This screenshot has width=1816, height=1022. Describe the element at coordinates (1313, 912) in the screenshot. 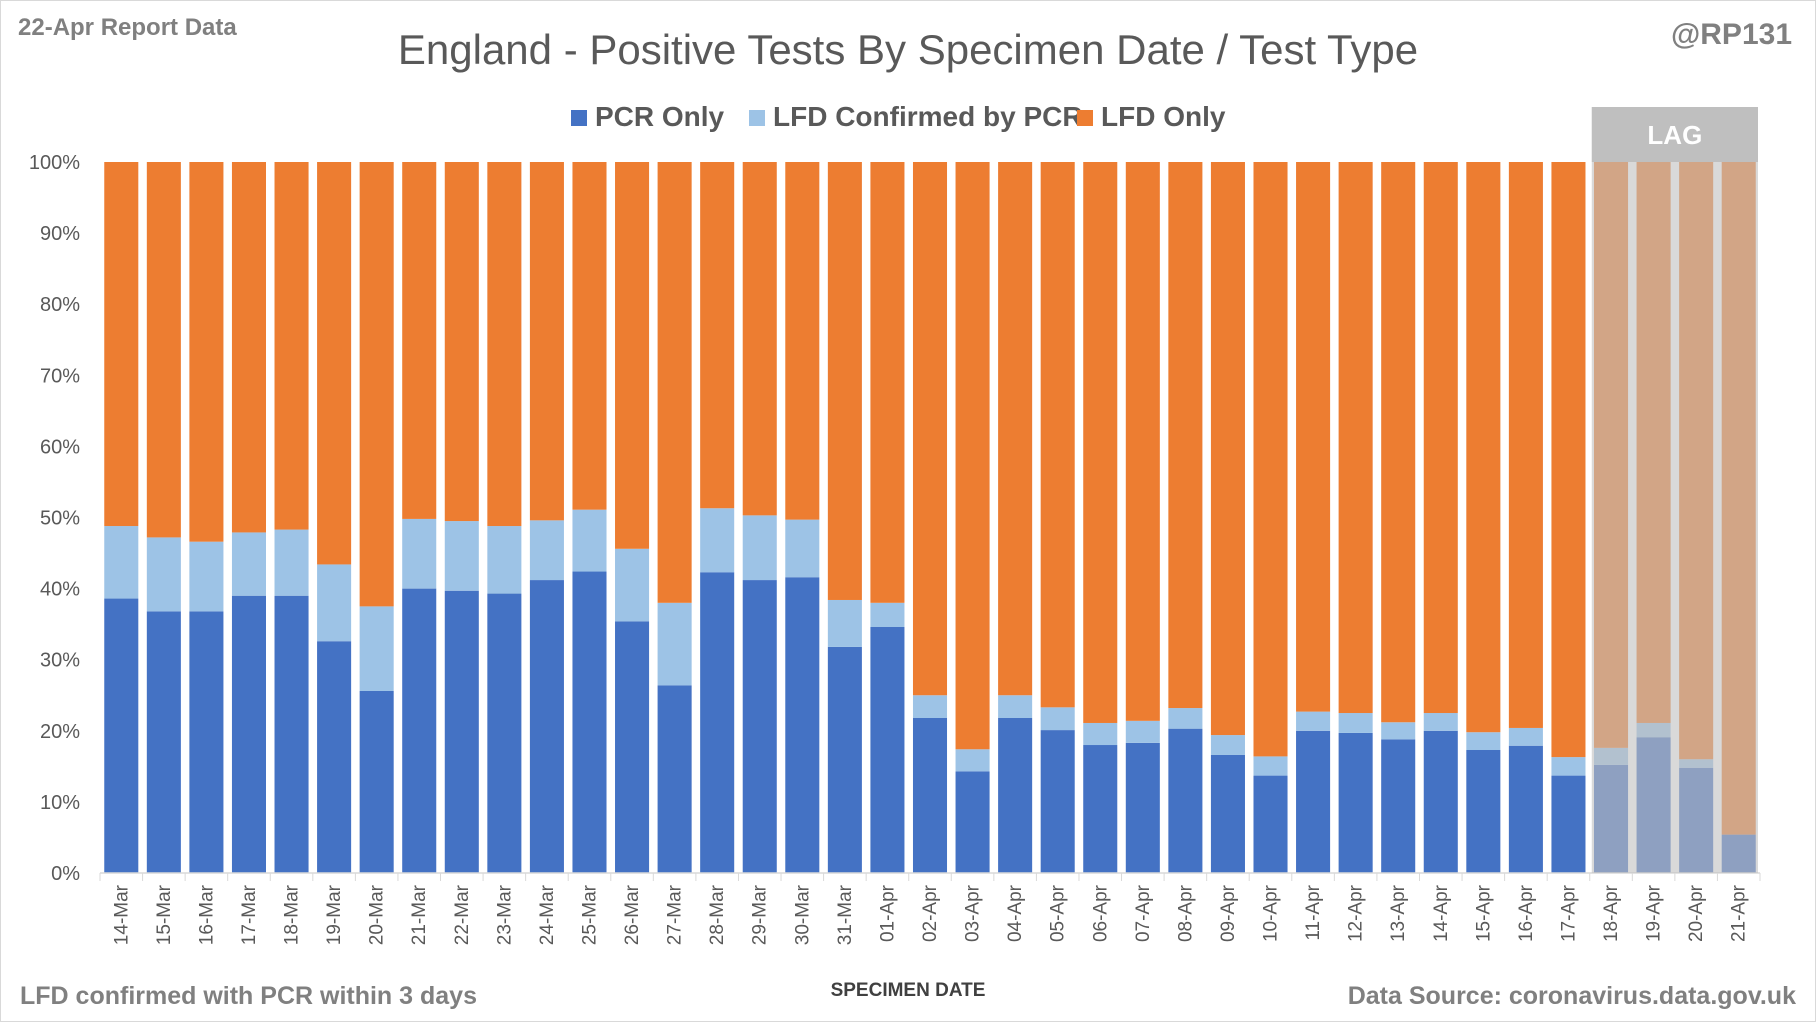

I see `x-tick-label: 11-Apr` at that location.